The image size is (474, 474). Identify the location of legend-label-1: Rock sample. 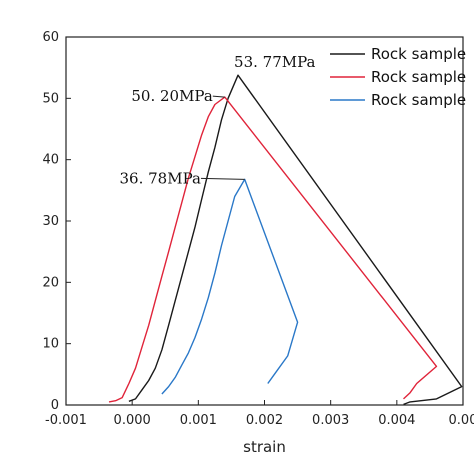
(418, 54).